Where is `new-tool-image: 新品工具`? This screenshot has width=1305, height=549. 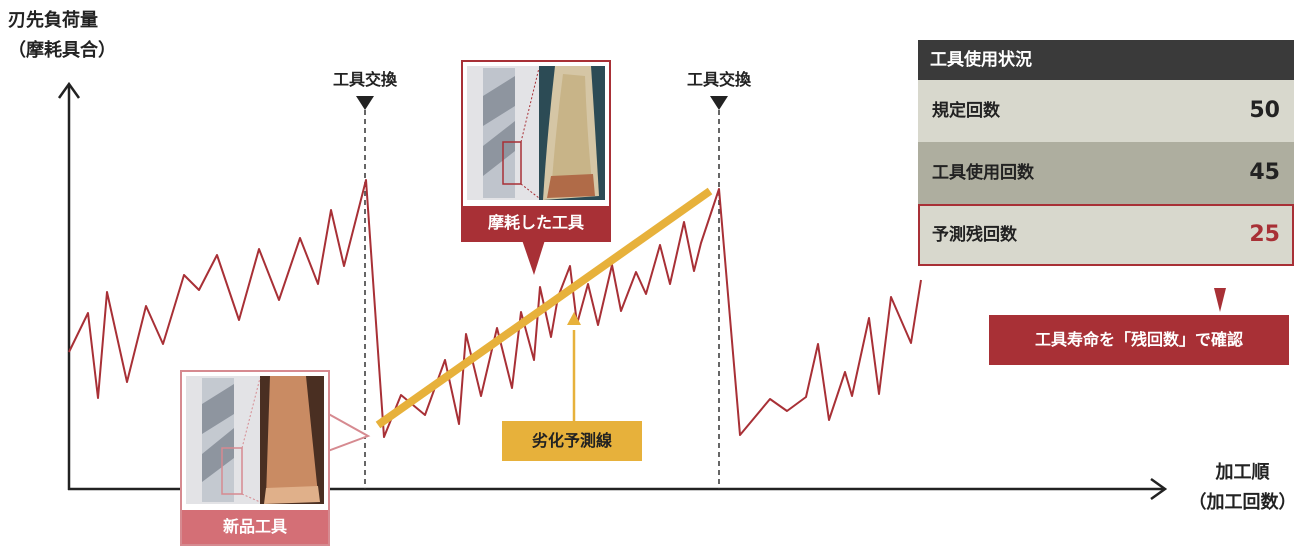 new-tool-image: 新品工具 is located at coordinates (255, 458).